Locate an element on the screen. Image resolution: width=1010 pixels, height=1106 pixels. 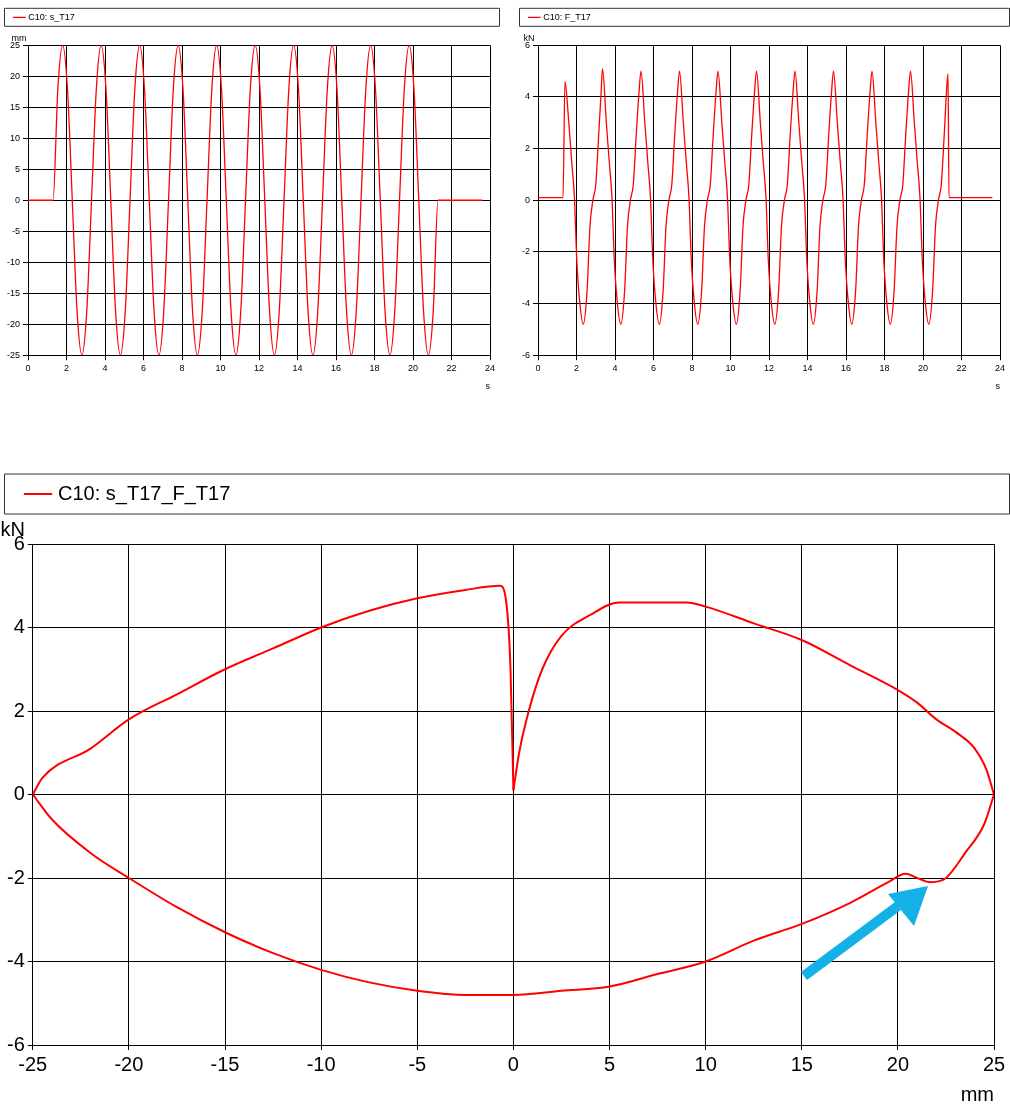
legend-label: C10: s_T17_F_T17 is located at coordinates (144, 493).